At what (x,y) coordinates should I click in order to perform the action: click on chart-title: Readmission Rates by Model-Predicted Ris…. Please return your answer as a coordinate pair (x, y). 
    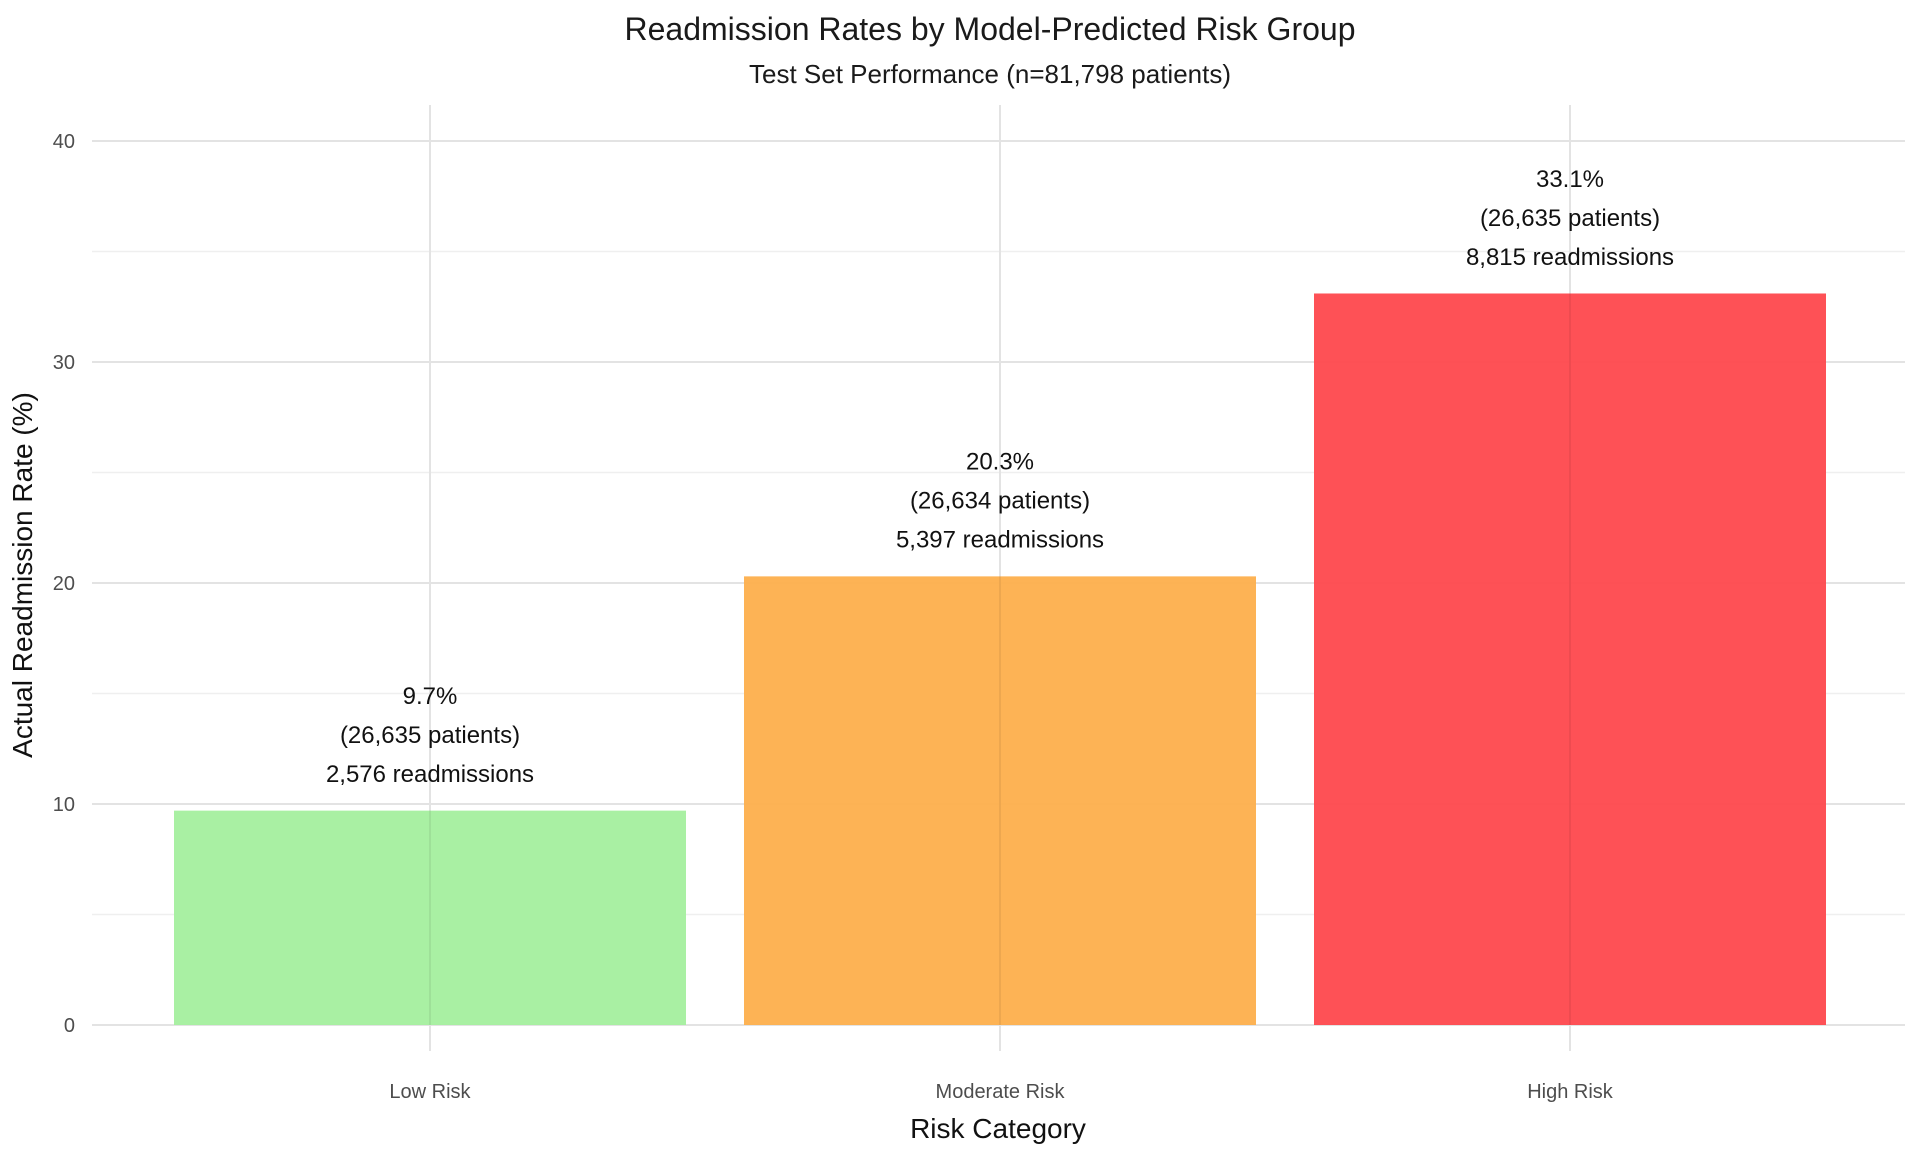
    Looking at the image, I should click on (990, 29).